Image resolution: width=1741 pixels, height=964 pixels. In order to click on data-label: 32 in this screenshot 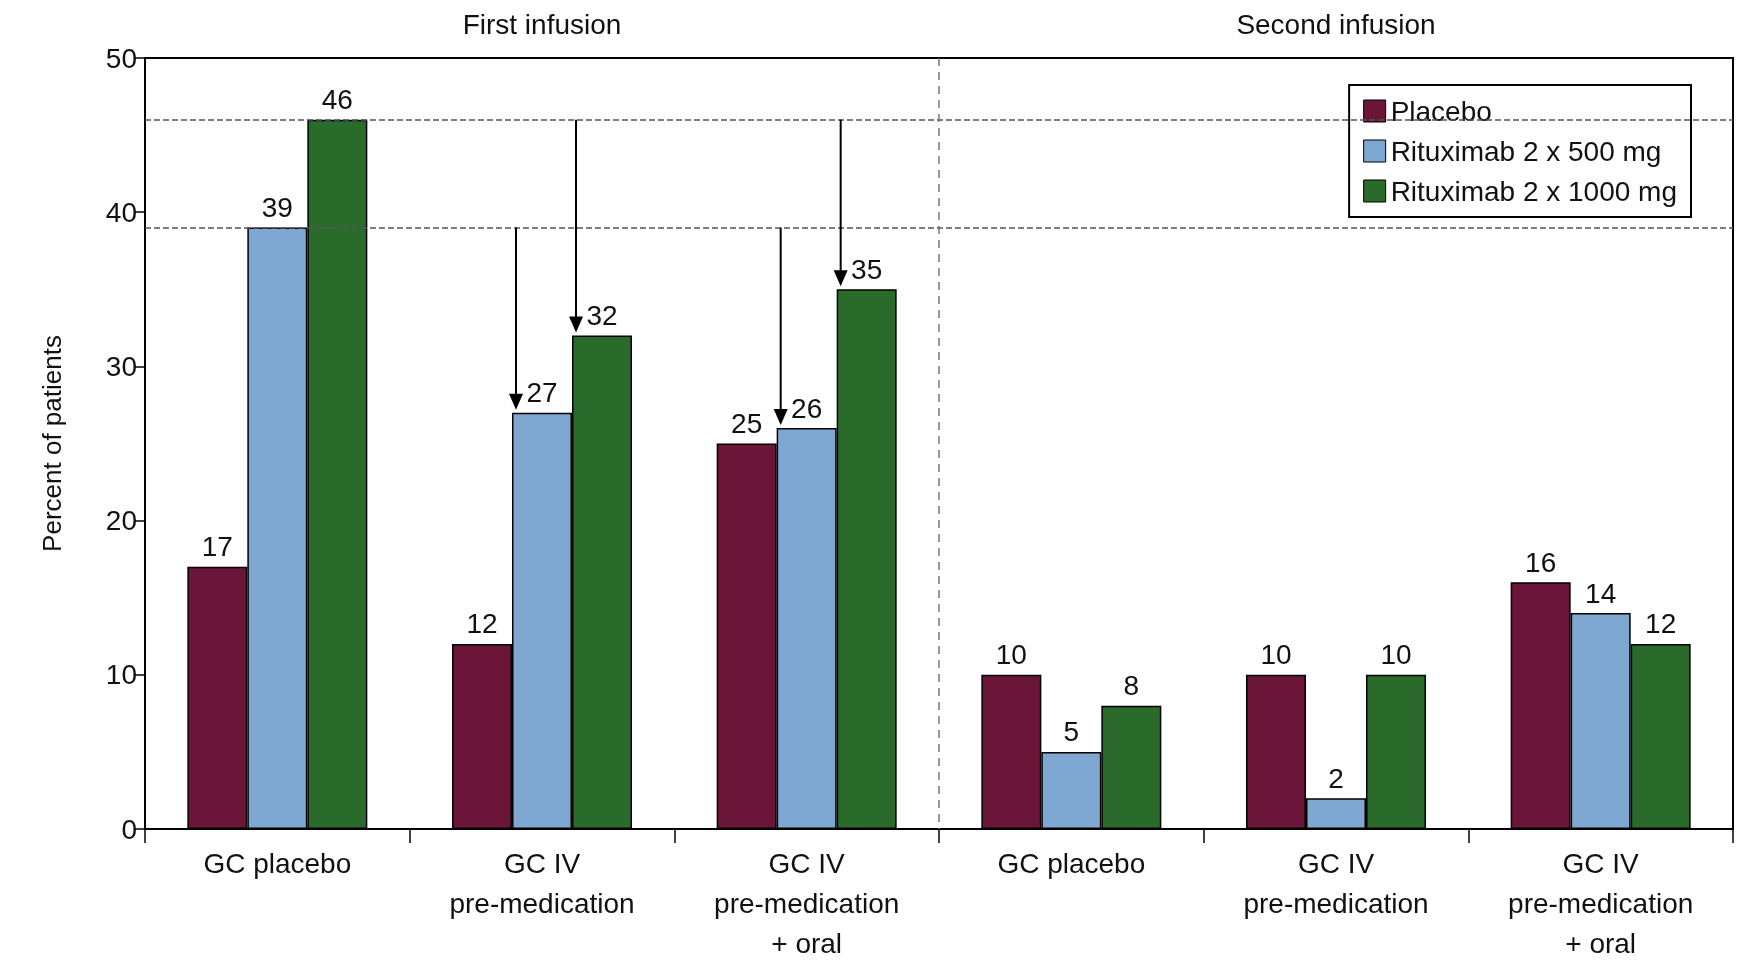, I will do `click(602, 316)`.